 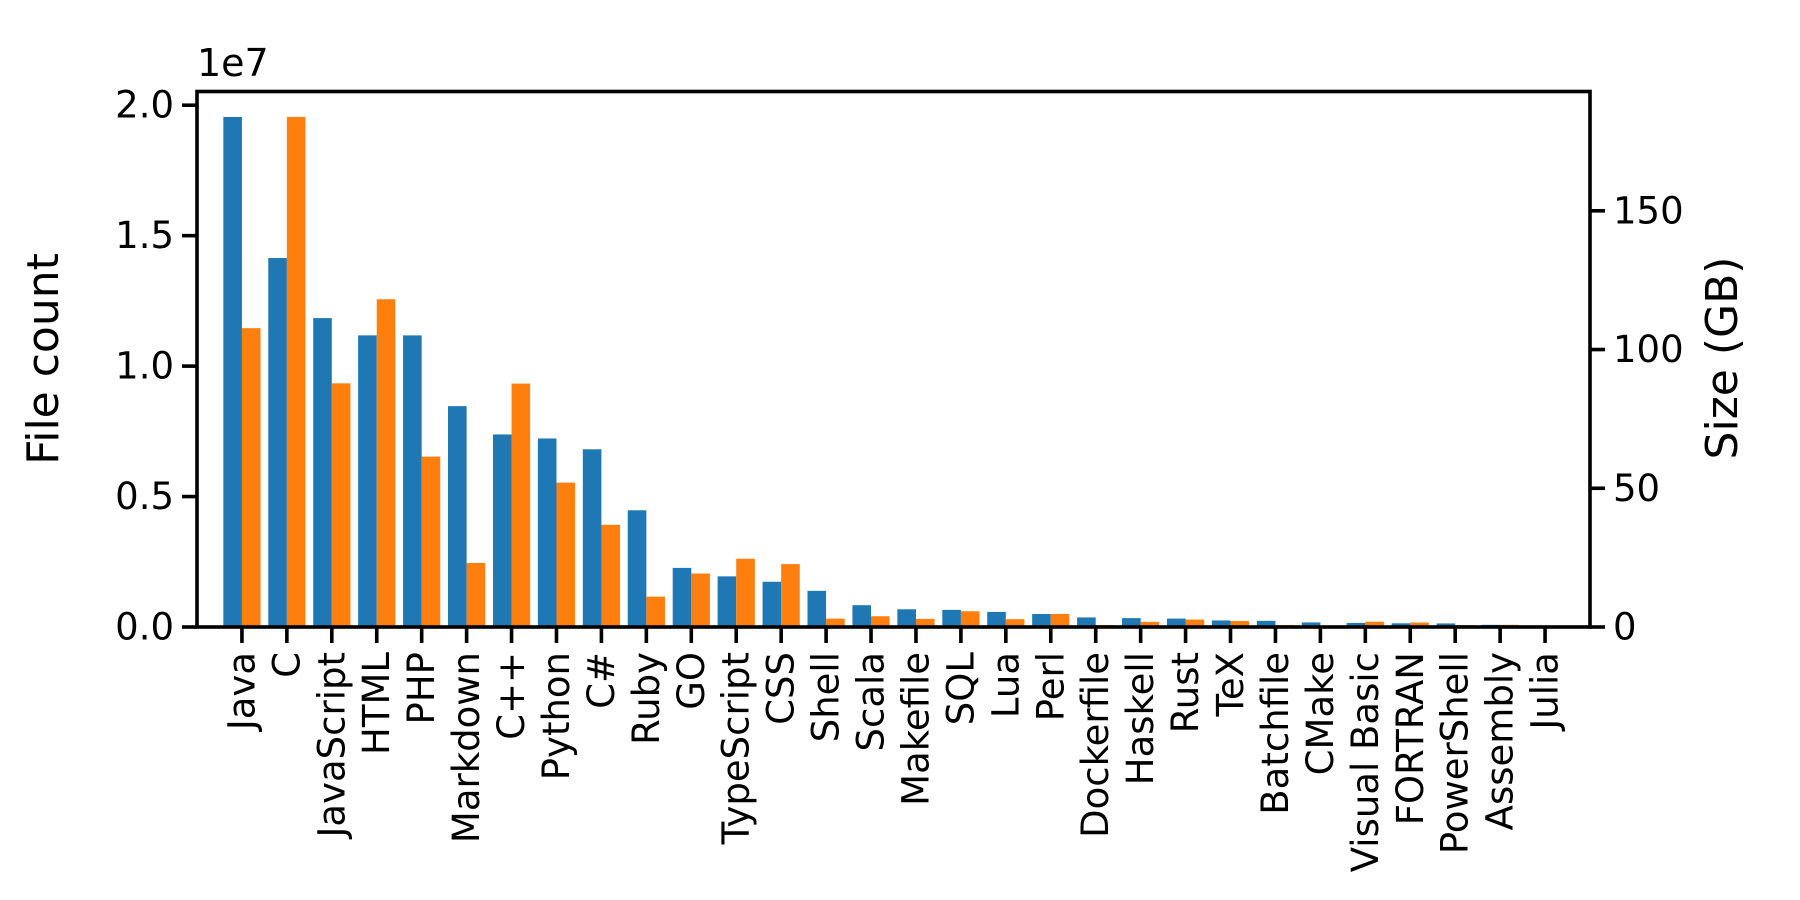 I want to click on x-tick-label: Perl, so click(x=1050, y=686).